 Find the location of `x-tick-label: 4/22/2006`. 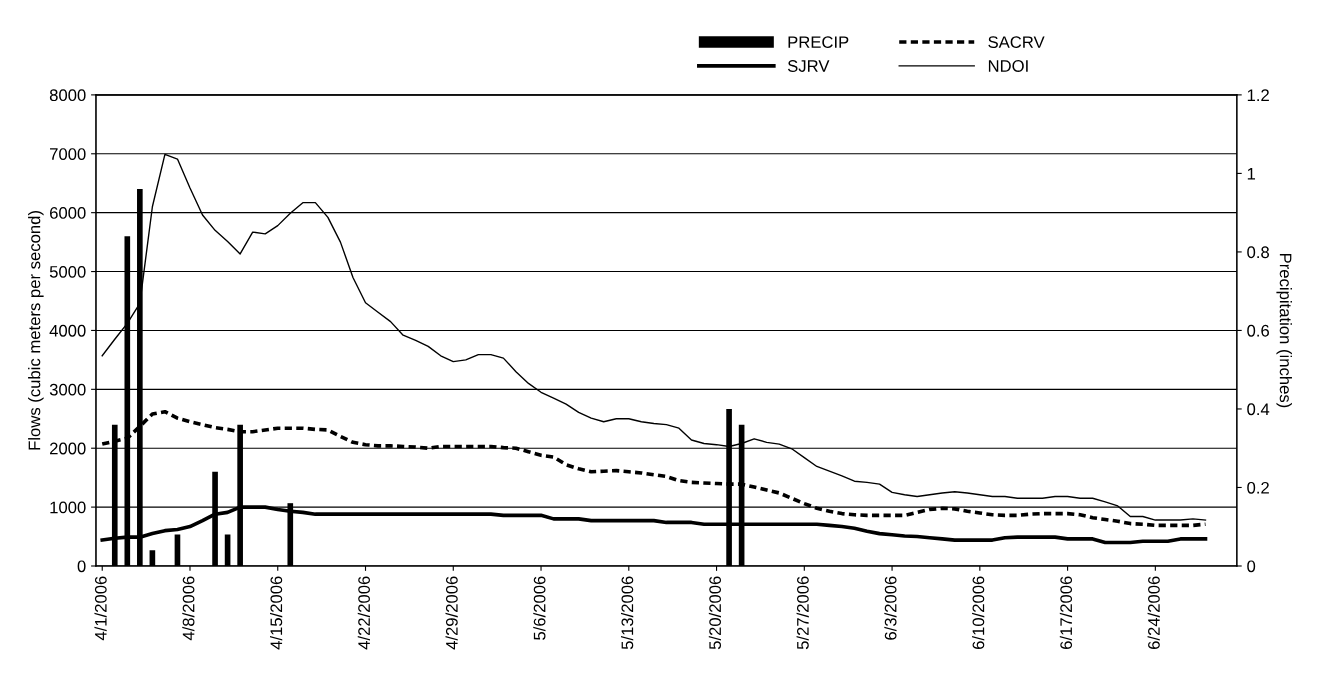

x-tick-label: 4/22/2006 is located at coordinates (363, 613).